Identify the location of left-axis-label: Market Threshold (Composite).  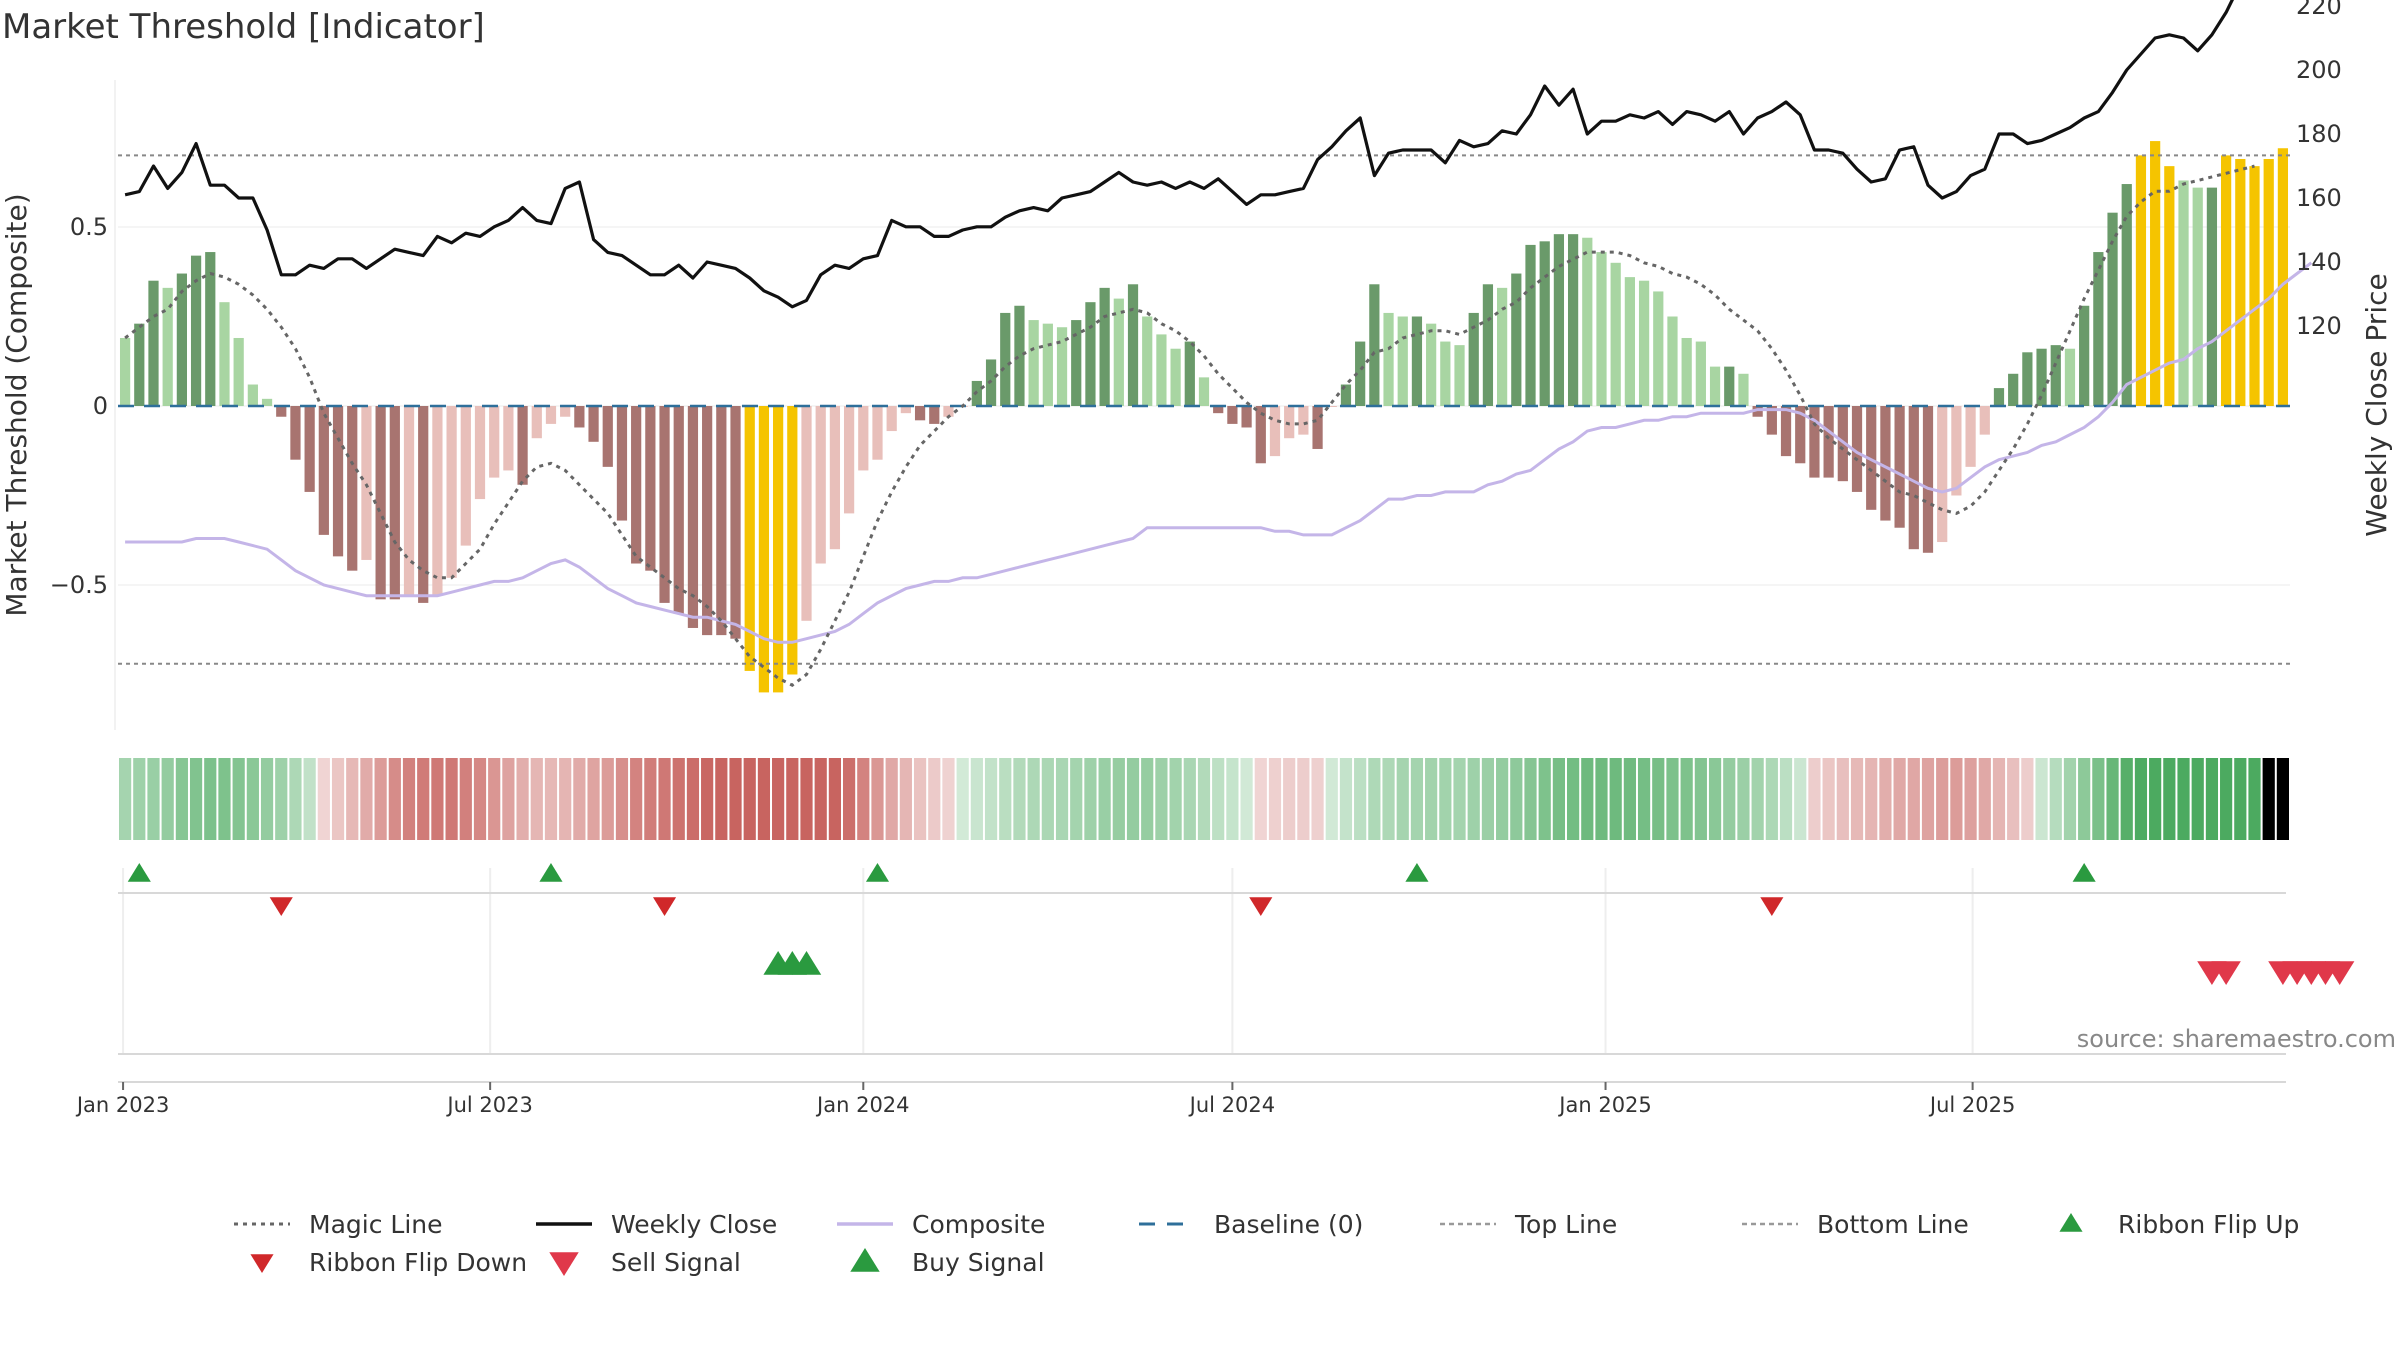
(16, 404).